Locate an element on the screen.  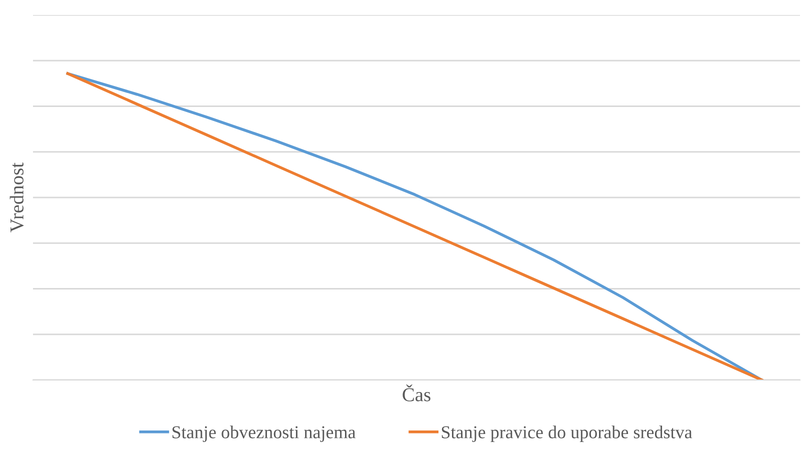
legend-label: Stanje obveznosti najema is located at coordinates (264, 434).